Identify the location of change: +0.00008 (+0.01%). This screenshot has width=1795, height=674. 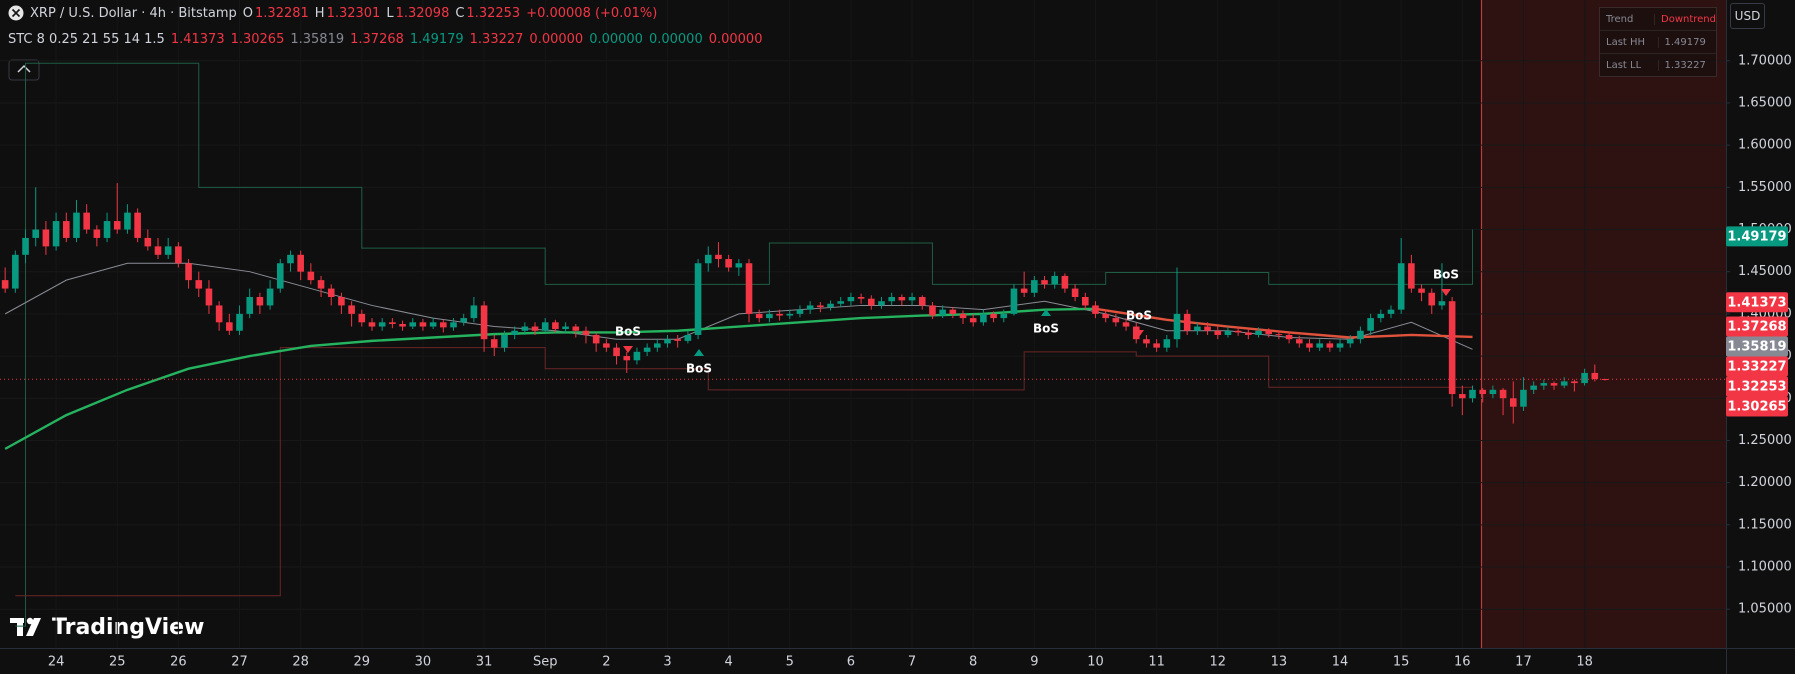
(592, 13).